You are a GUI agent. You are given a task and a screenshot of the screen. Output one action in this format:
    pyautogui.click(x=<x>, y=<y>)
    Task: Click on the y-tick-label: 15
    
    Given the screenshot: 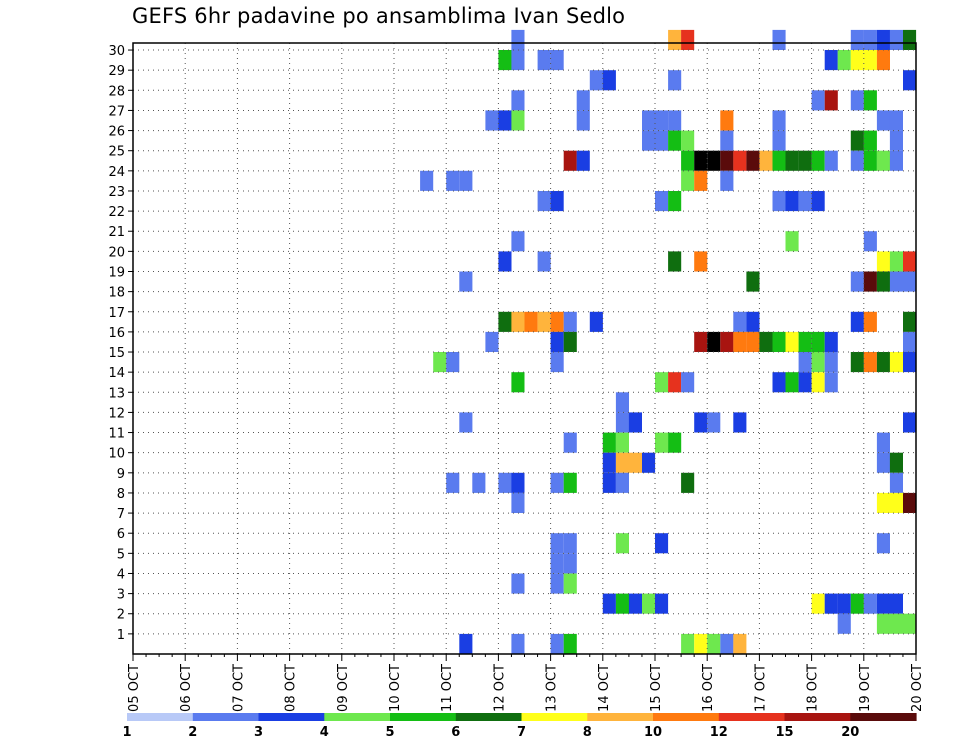 What is the action you would take?
    pyautogui.click(x=116, y=353)
    